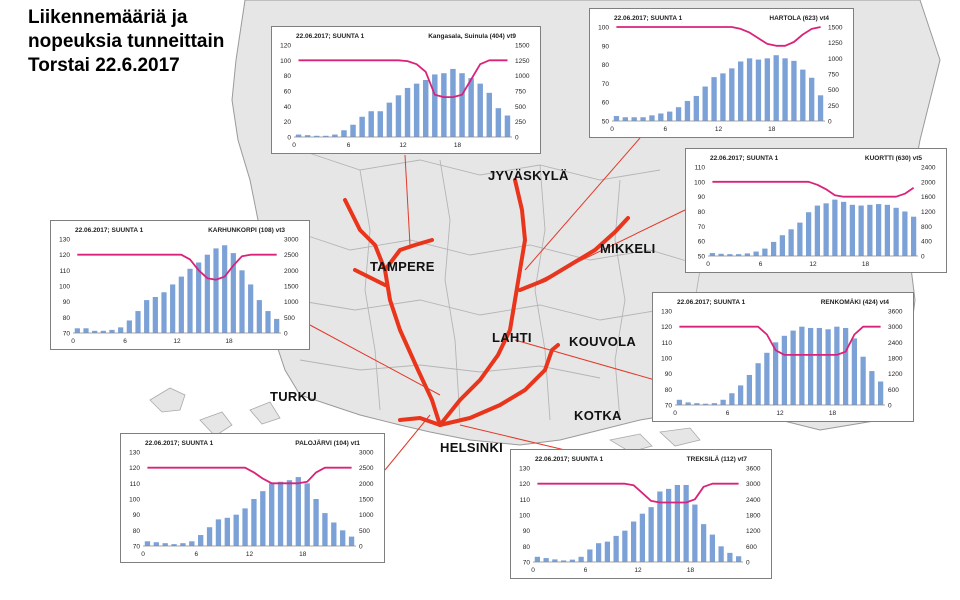  What do you see at coordinates (65, 271) in the screenshot?
I see `left-axis-tick-label: 110` at bounding box center [65, 271].